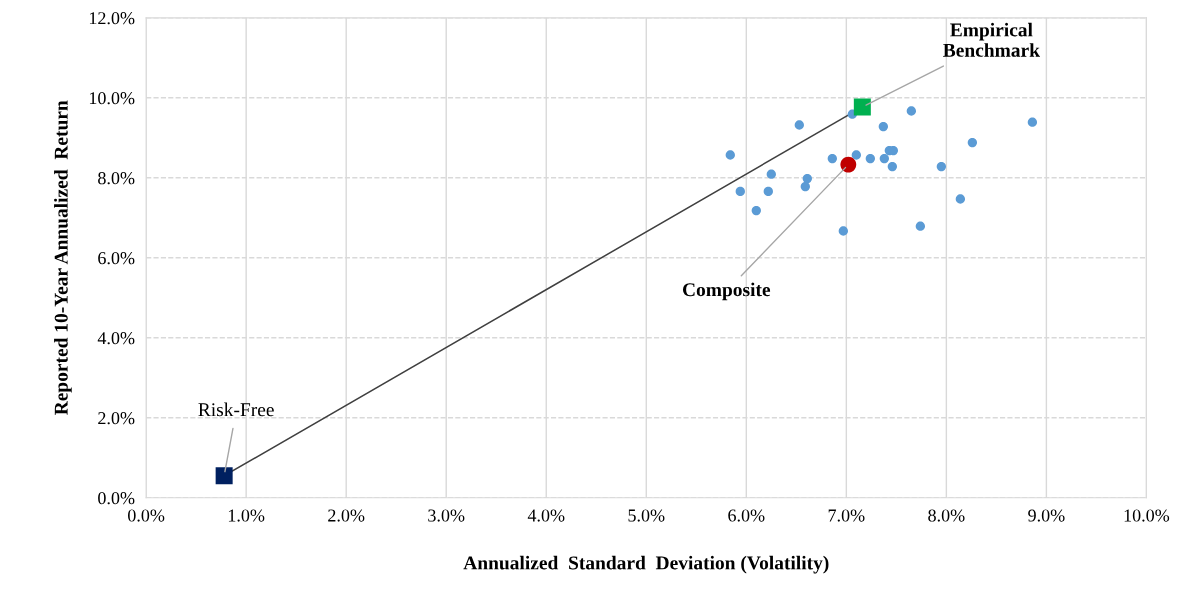 Image resolution: width=1188 pixels, height=594 pixels. Describe the element at coordinates (112, 18) in the screenshot. I see `y-tick-label: 12.0%` at that location.